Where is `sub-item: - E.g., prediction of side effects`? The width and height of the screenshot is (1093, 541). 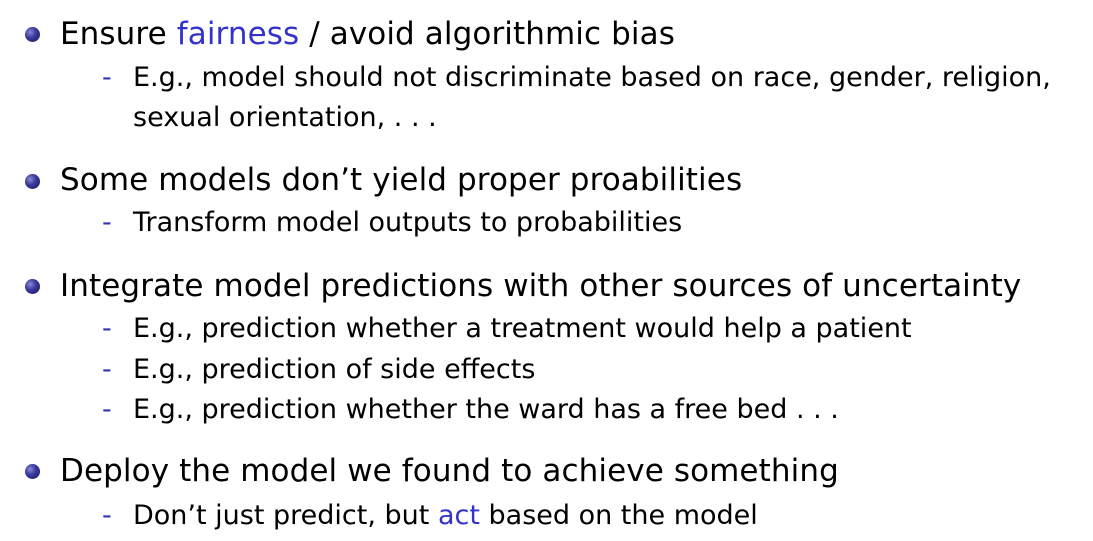
sub-item: - E.g., prediction of side effects is located at coordinates (597, 370).